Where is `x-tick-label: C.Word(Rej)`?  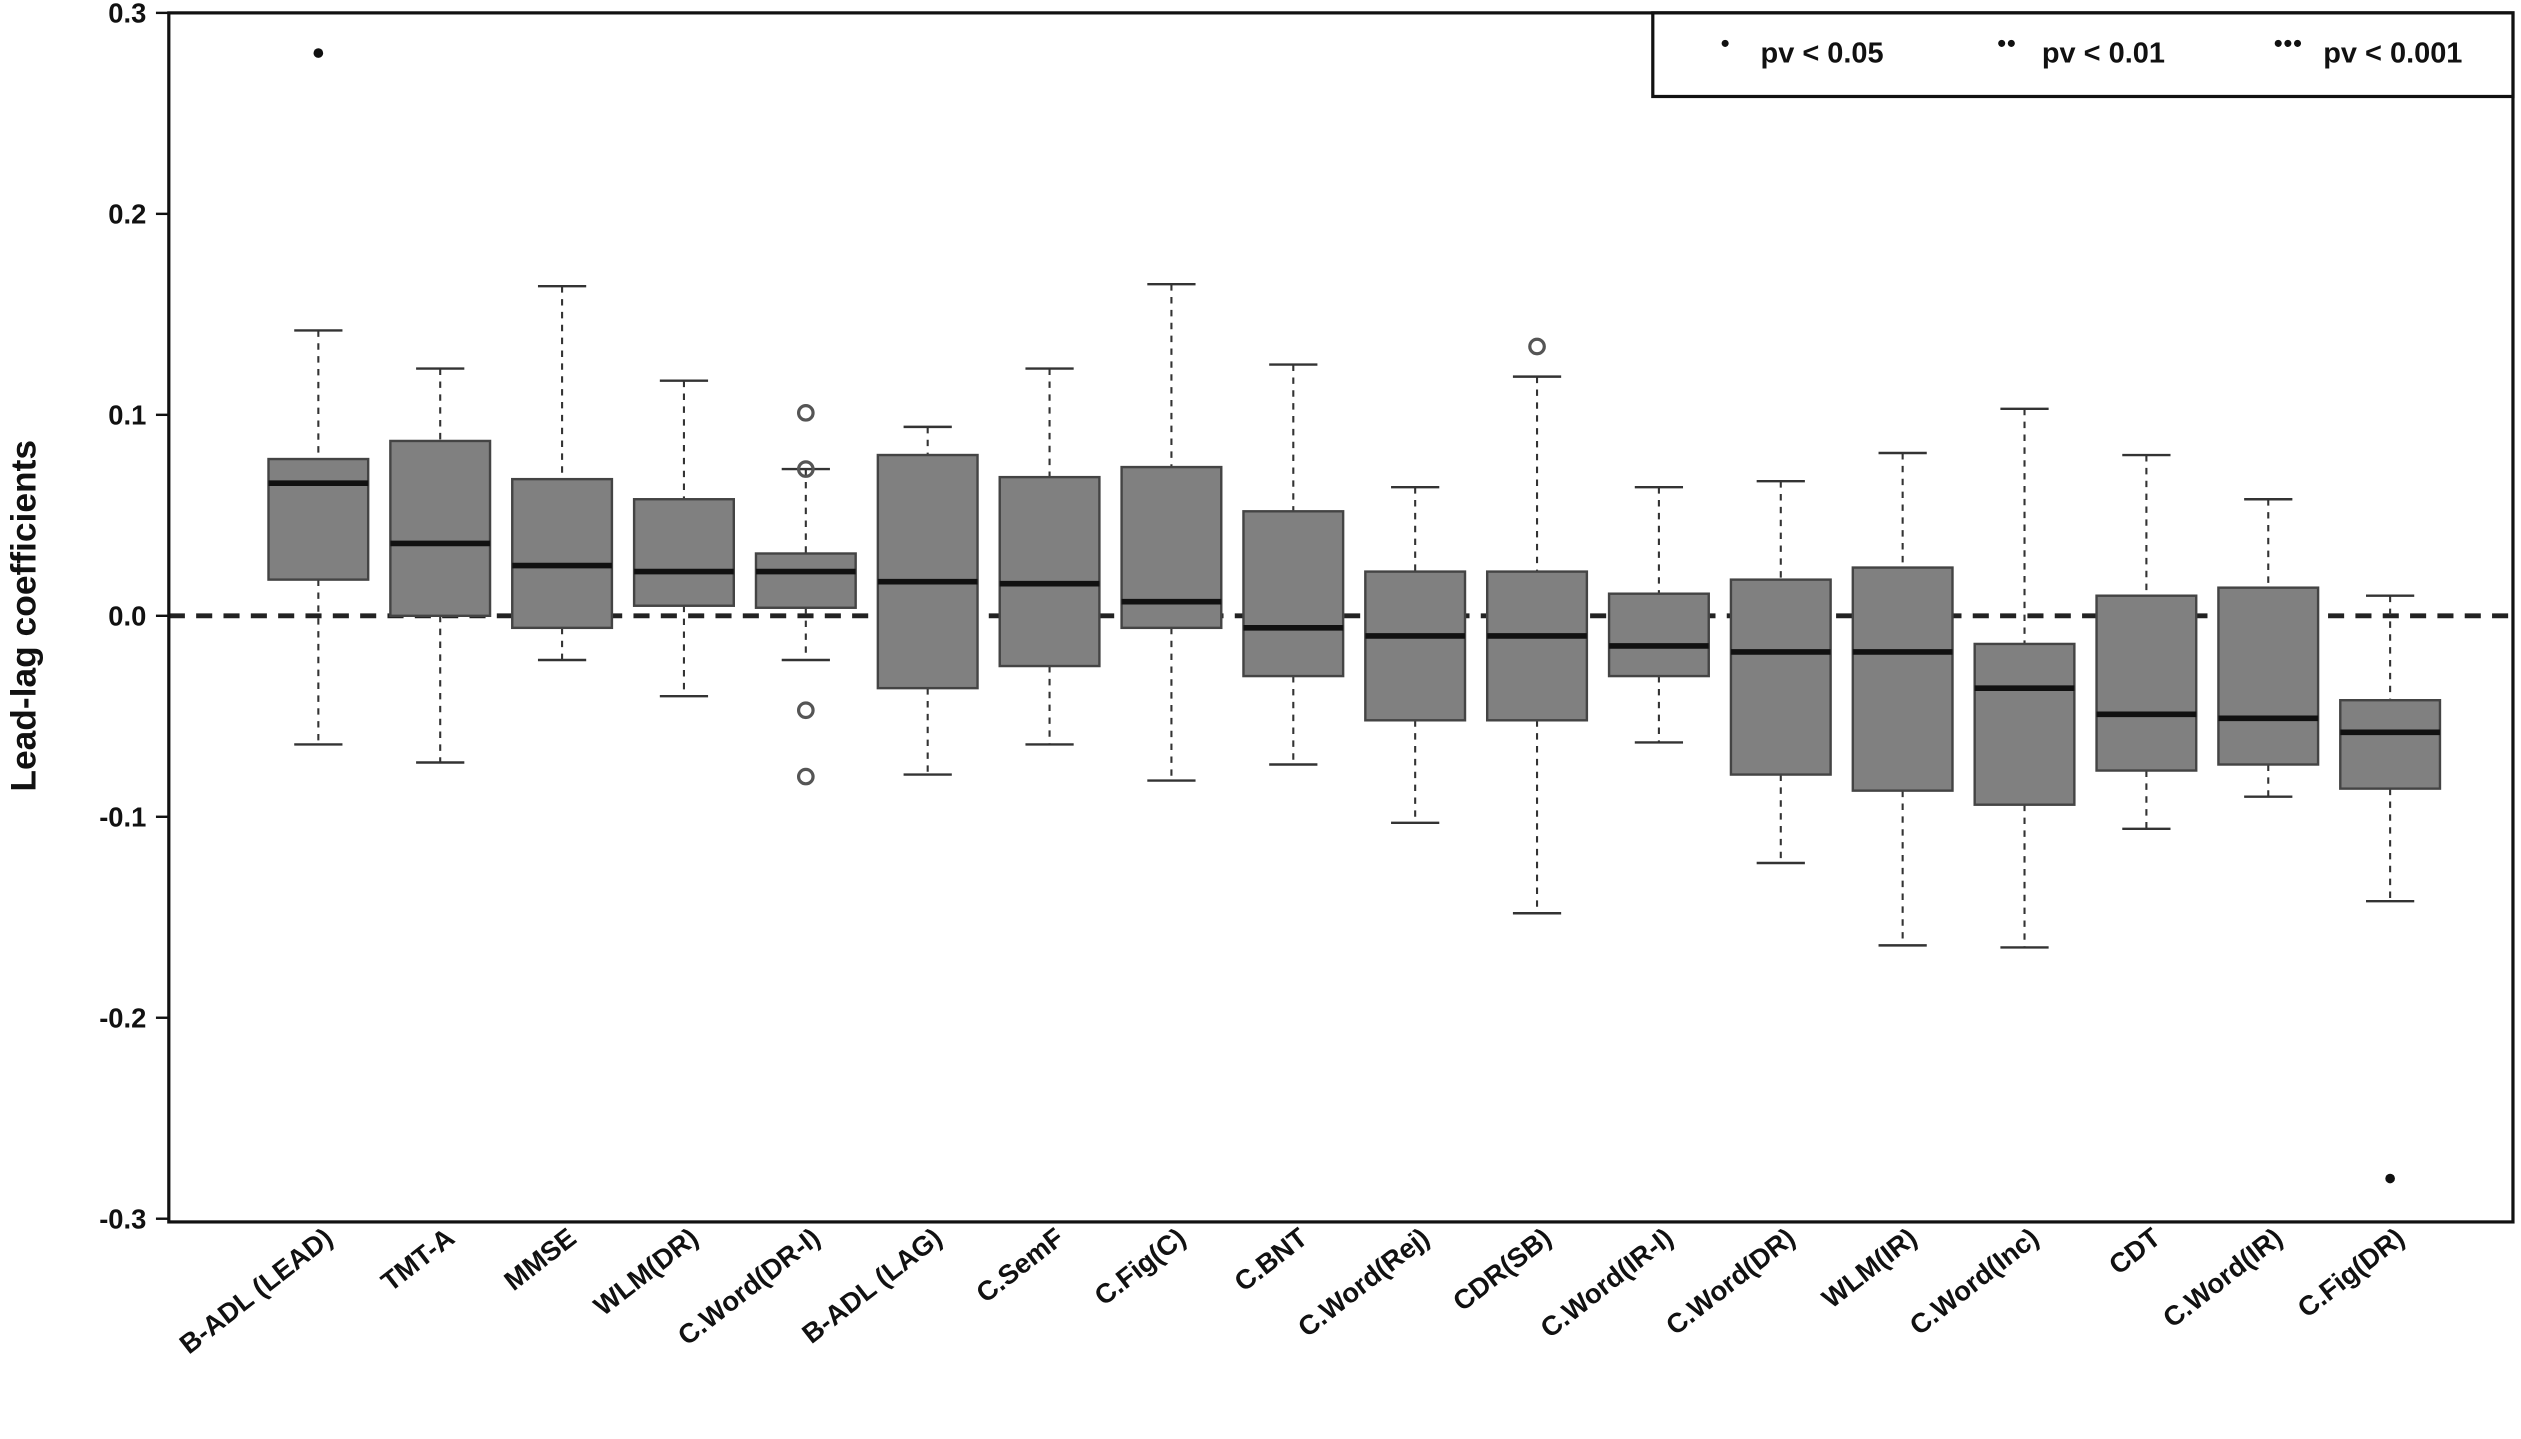 x-tick-label: C.Word(Rej) is located at coordinates (1363, 1282).